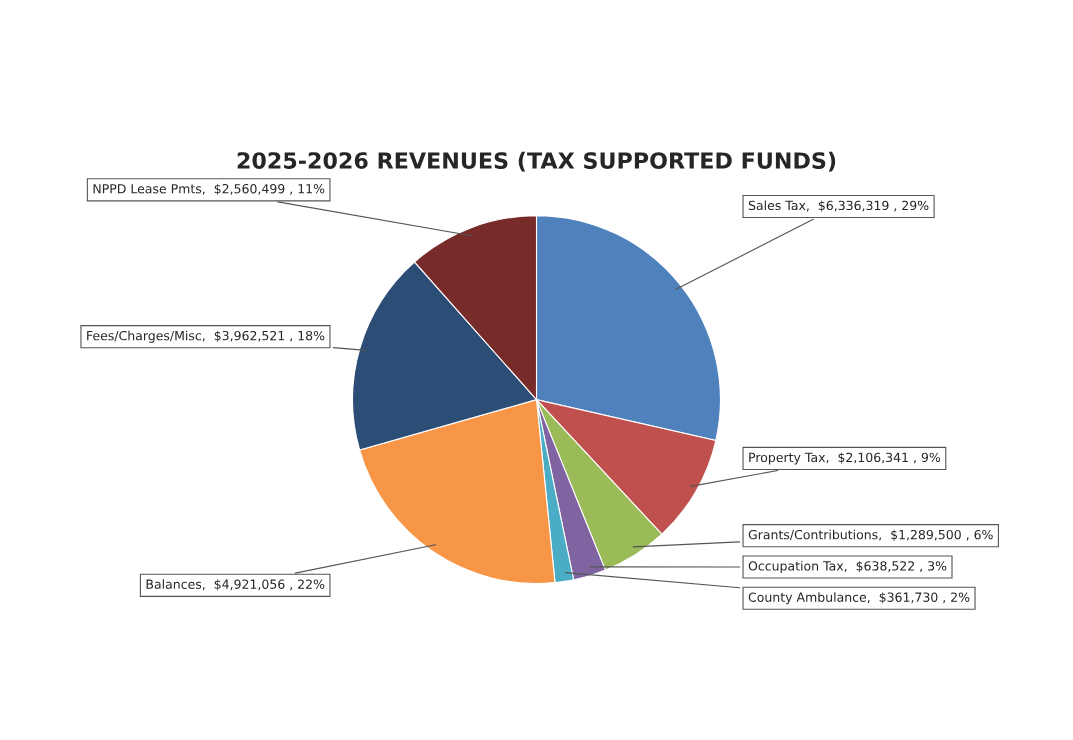 The height and width of the screenshot is (740, 1073). I want to click on slice-label: NPPD Lease Pmts, $2,560,499 , 11%, so click(209, 189).